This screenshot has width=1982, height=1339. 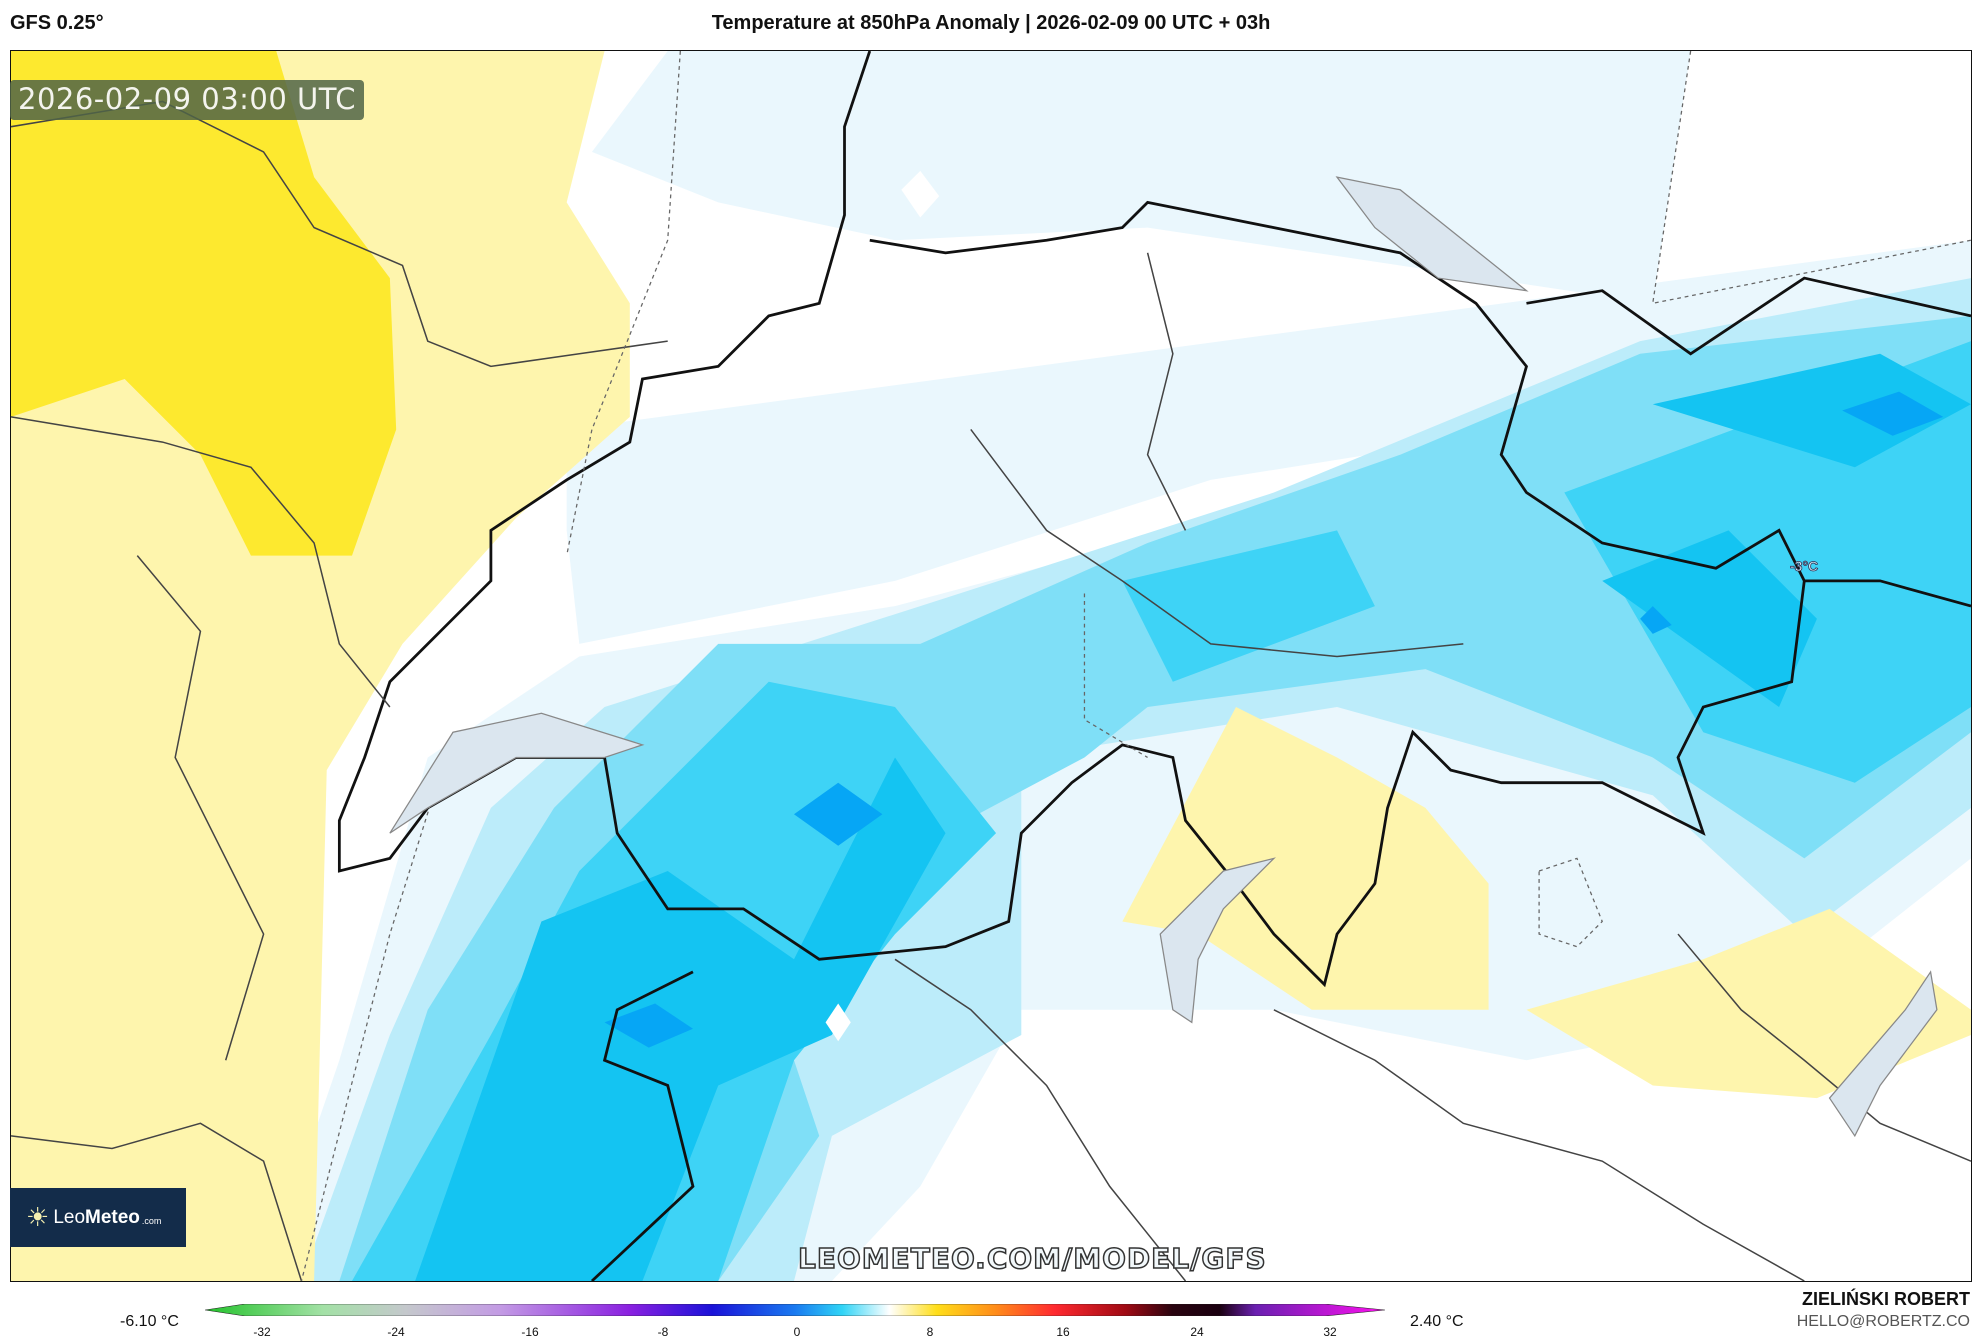 What do you see at coordinates (69, 1217) in the screenshot?
I see `logo-leo: Leo` at bounding box center [69, 1217].